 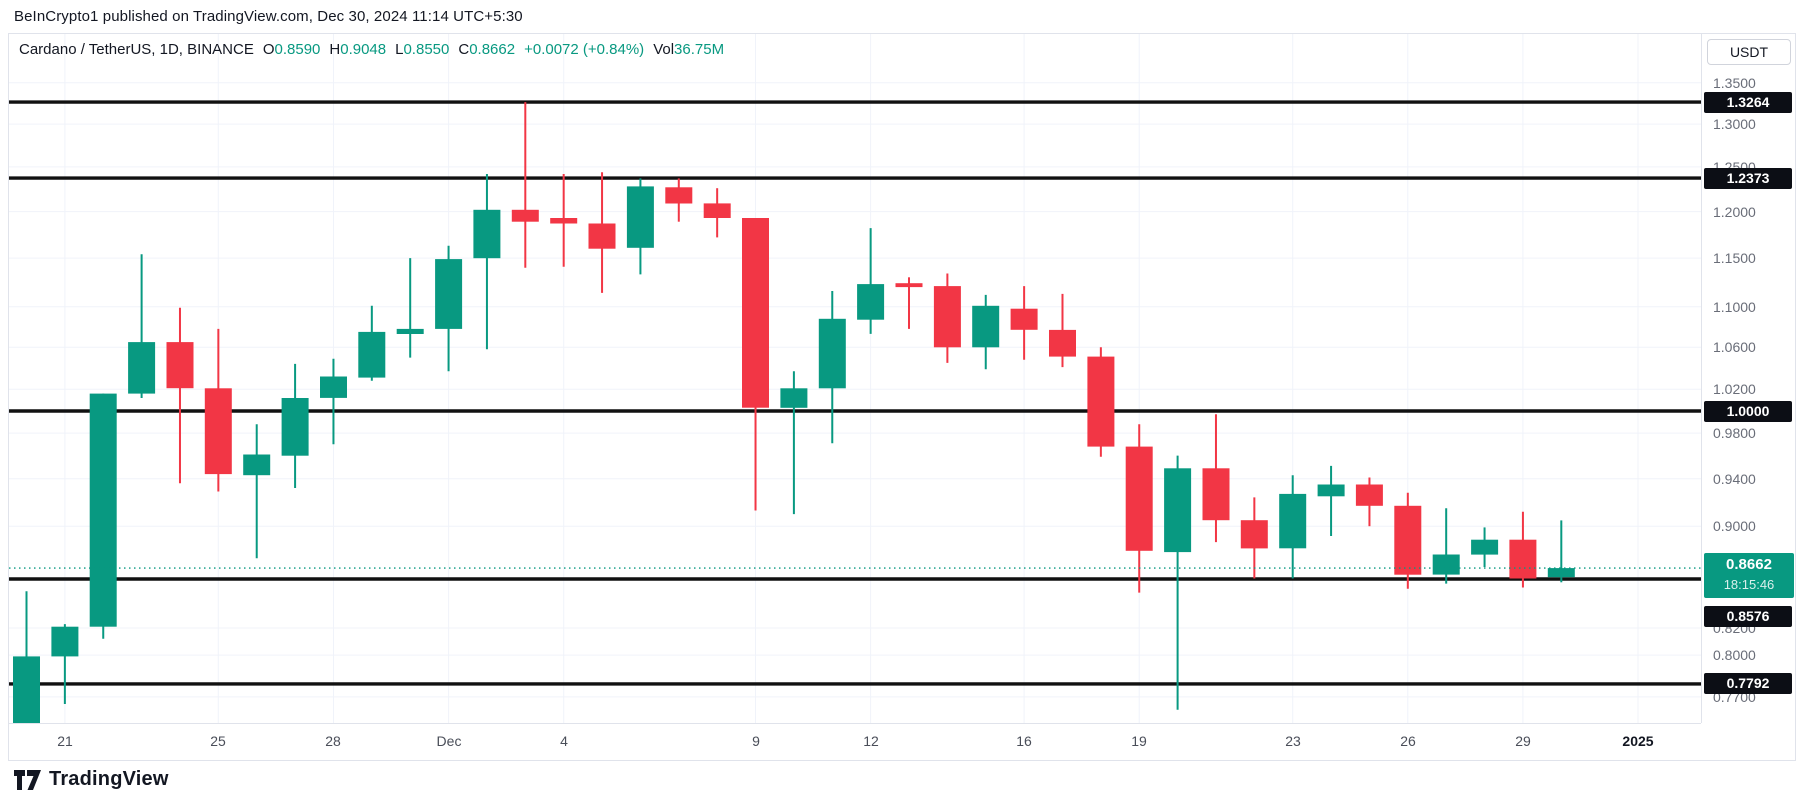 I want to click on price-tick-label: 0.9800, so click(x=1734, y=433).